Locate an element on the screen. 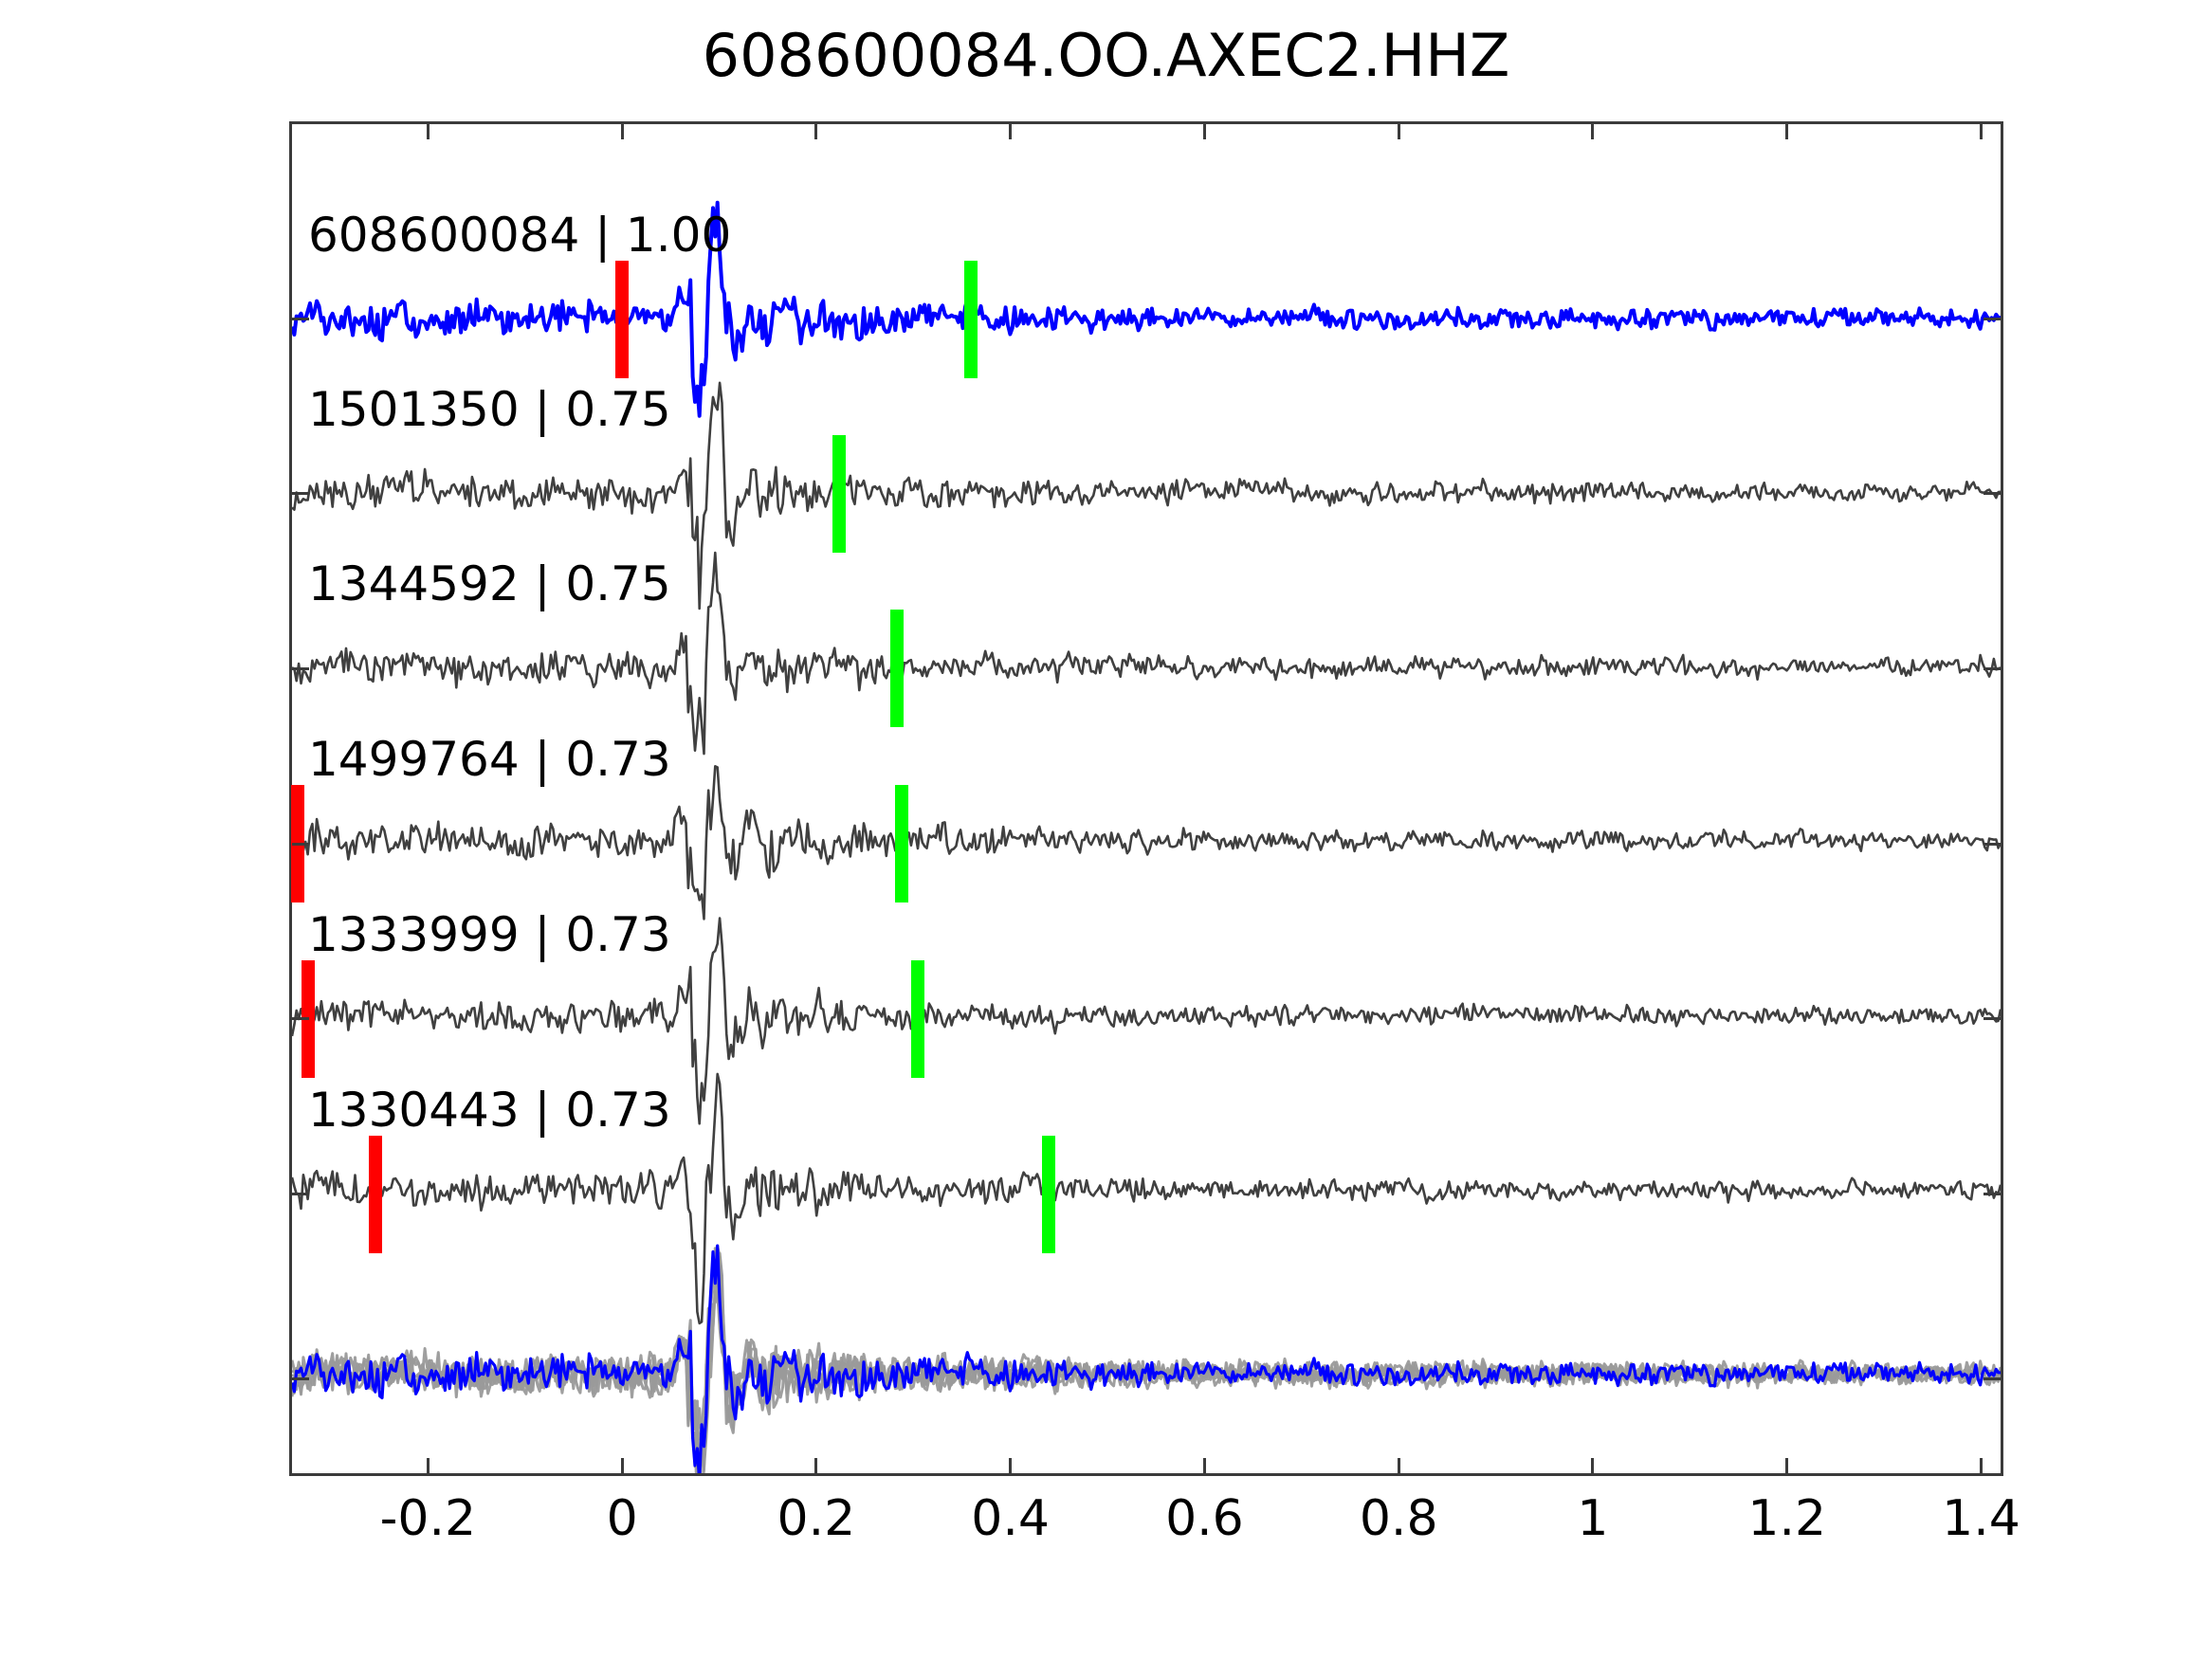  page-title: 608600084.OO.AXEC2.HHZ is located at coordinates (1106, 55).